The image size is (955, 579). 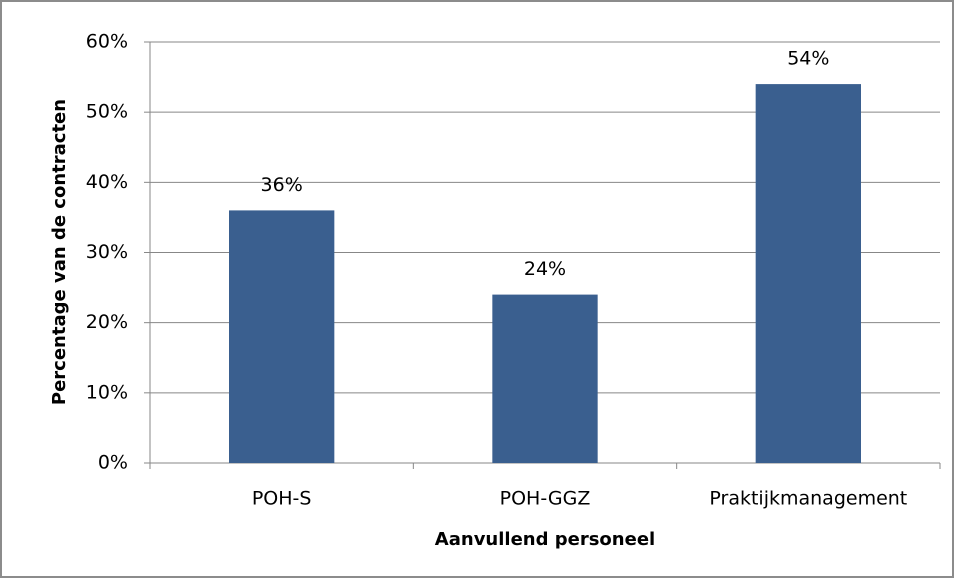 I want to click on y-tick-label: 40%, so click(x=107, y=182).